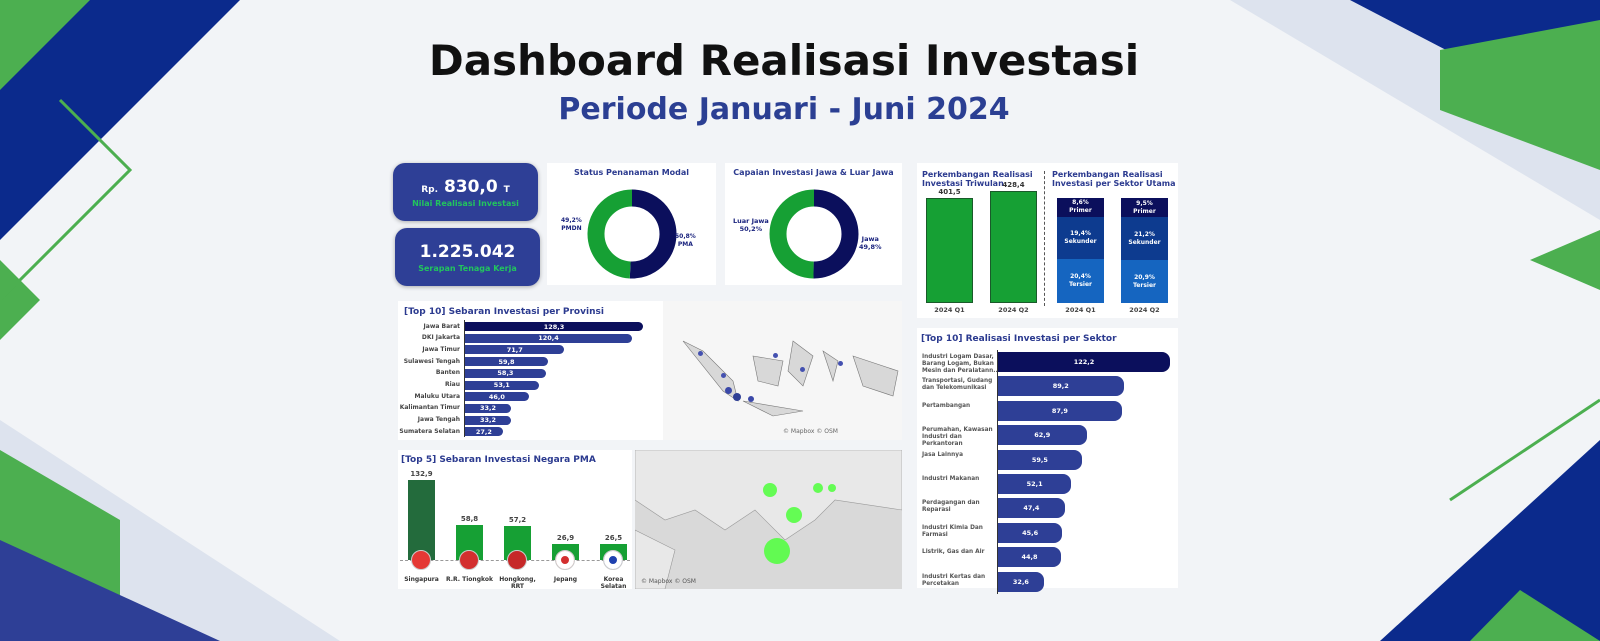 The width and height of the screenshot is (1600, 641). I want to click on slice-name: PMDN, so click(571, 228).